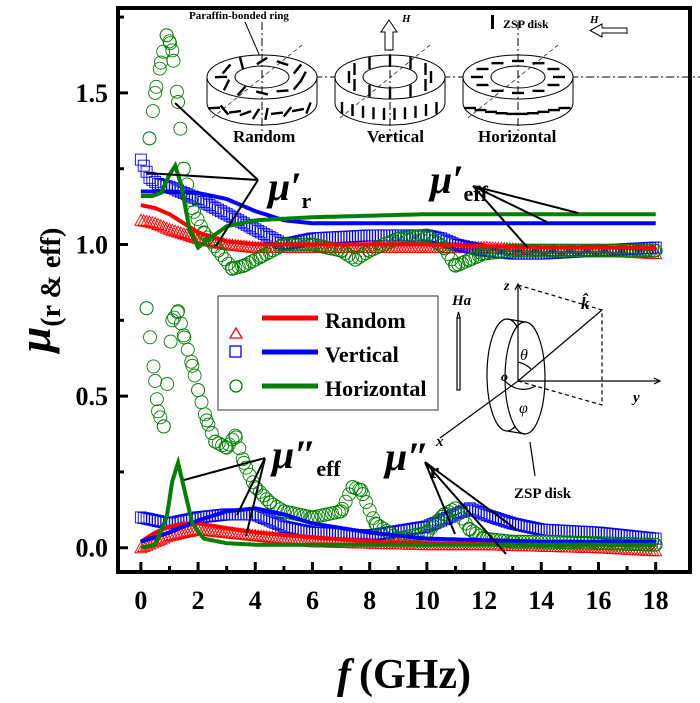  Describe the element at coordinates (369, 600) in the screenshot. I see `x-tick-label: 8` at that location.